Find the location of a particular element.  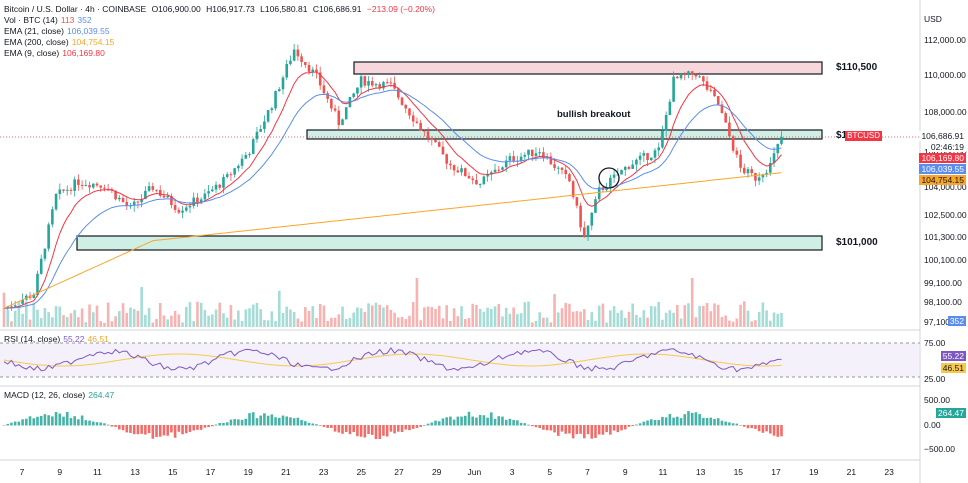

ema9-legend: EMA (9, close) 106,169.80 is located at coordinates (54, 53).